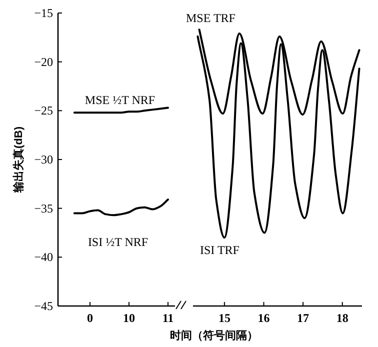  What do you see at coordinates (43, 306) in the screenshot?
I see `y-tick-label: −45` at bounding box center [43, 306].